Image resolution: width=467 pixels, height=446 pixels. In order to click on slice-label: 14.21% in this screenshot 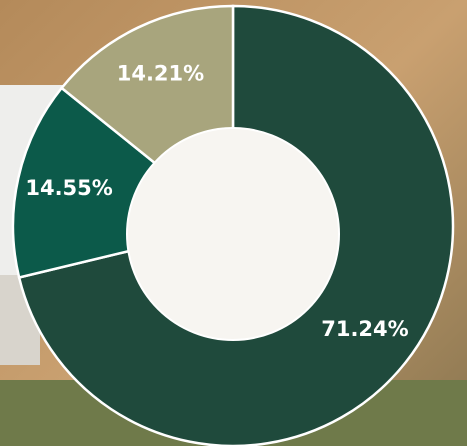, I will do `click(160, 73)`.